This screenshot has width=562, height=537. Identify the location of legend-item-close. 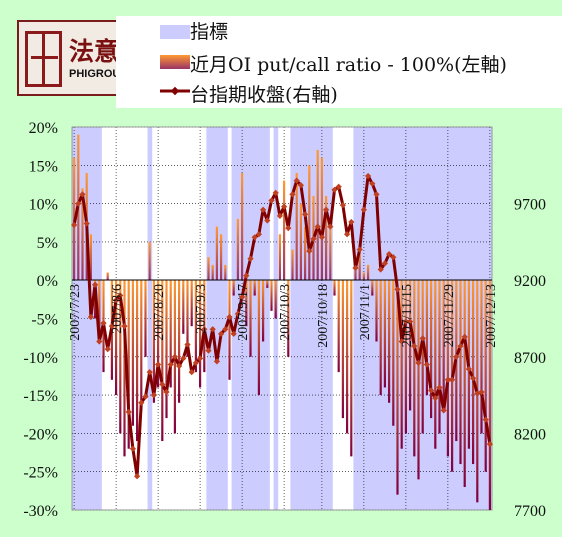
(175, 91).